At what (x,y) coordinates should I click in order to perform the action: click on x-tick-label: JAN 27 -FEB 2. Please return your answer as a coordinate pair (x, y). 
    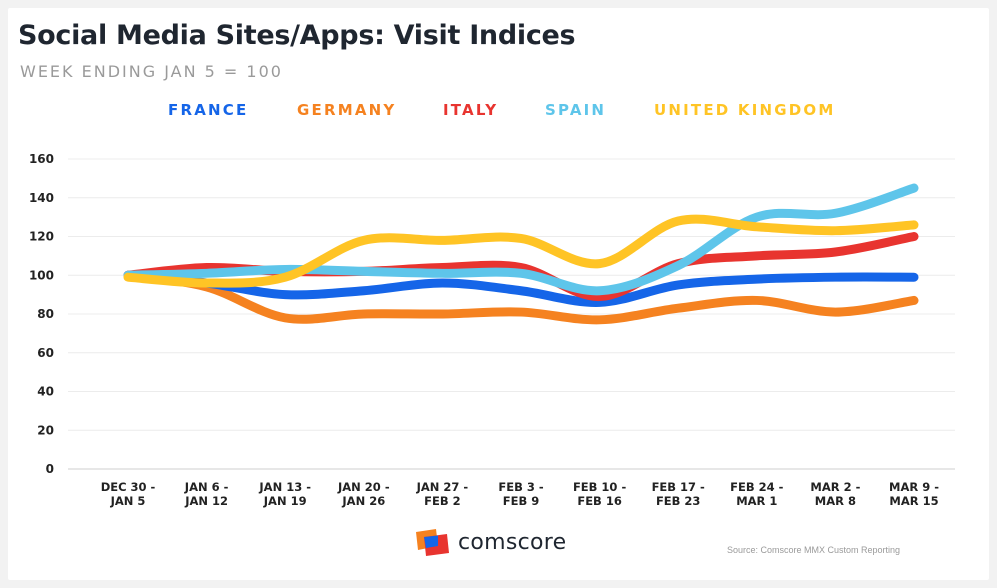
    Looking at the image, I should click on (442, 494).